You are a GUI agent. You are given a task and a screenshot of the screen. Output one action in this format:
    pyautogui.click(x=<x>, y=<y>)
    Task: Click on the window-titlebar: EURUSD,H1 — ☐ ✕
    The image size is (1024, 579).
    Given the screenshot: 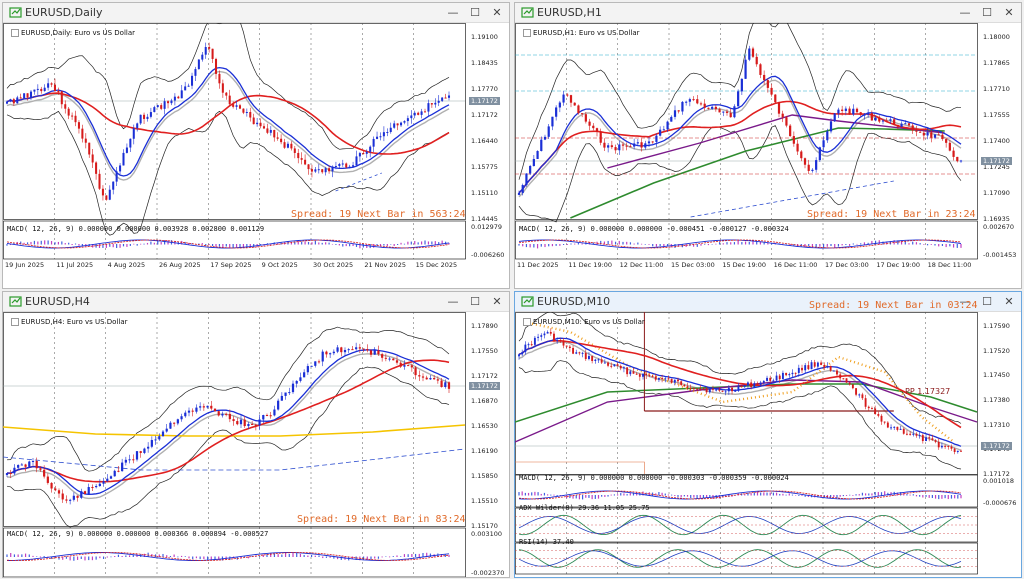 What is the action you would take?
    pyautogui.click(x=768, y=13)
    